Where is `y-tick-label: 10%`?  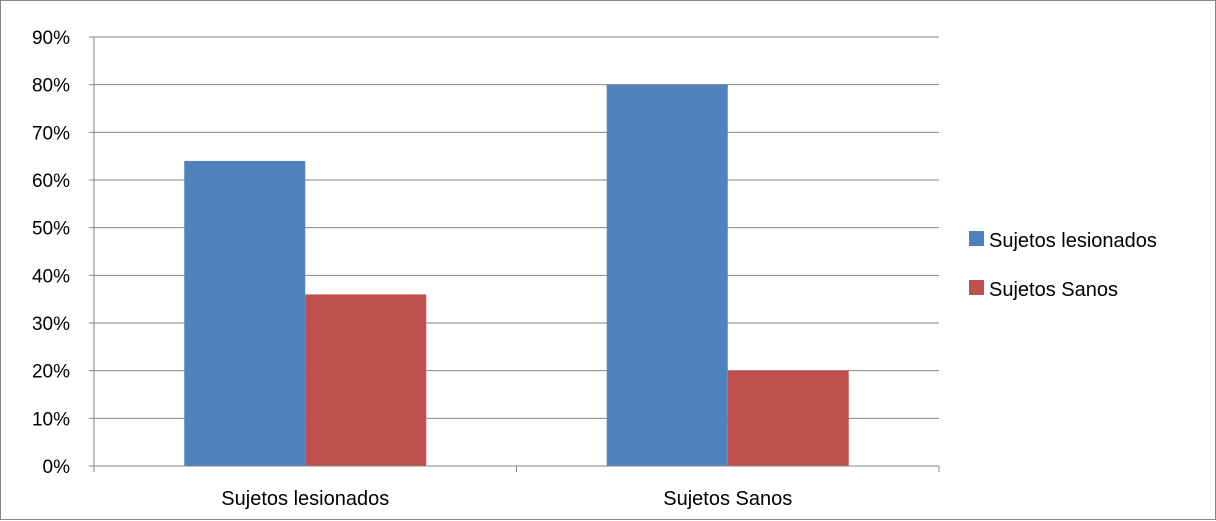
y-tick-label: 10% is located at coordinates (51, 419).